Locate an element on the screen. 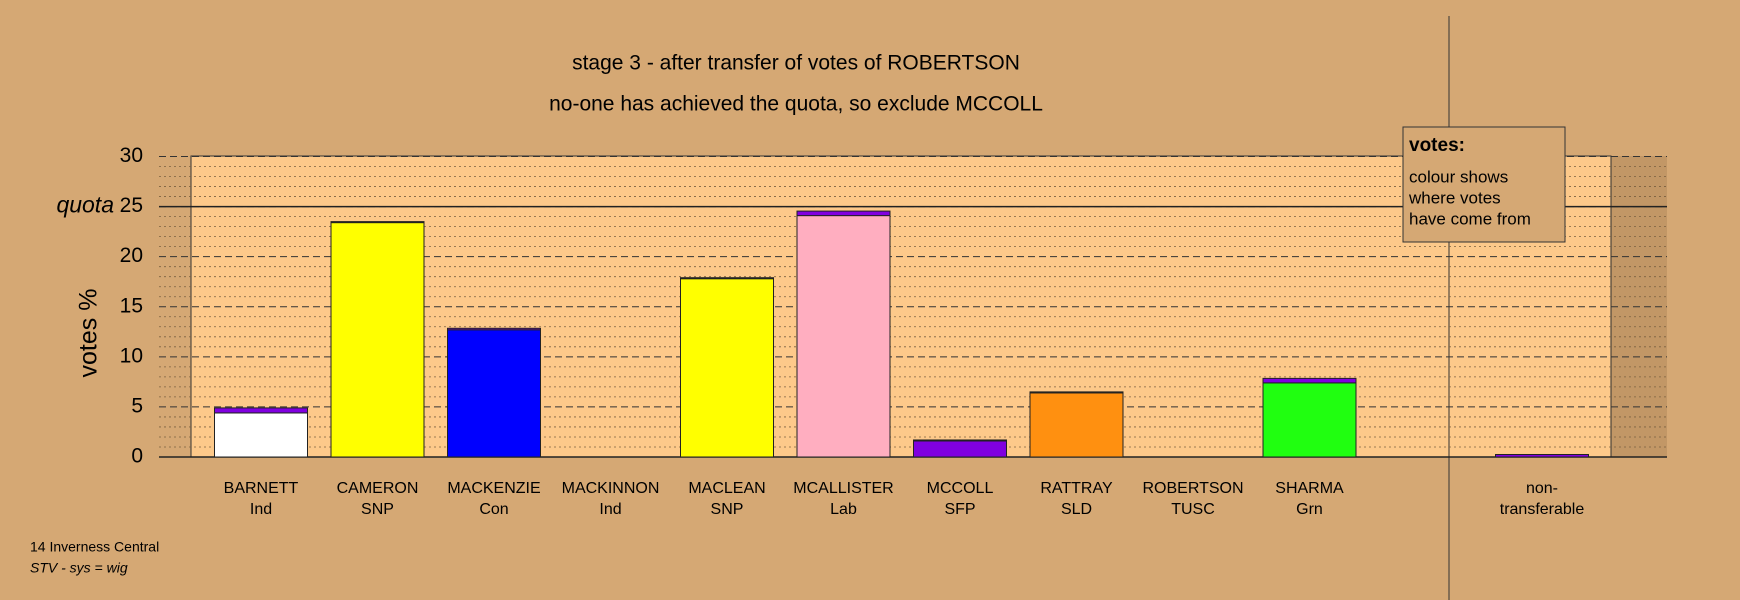  x-tick-label: MACKENZIE is located at coordinates (493, 488).